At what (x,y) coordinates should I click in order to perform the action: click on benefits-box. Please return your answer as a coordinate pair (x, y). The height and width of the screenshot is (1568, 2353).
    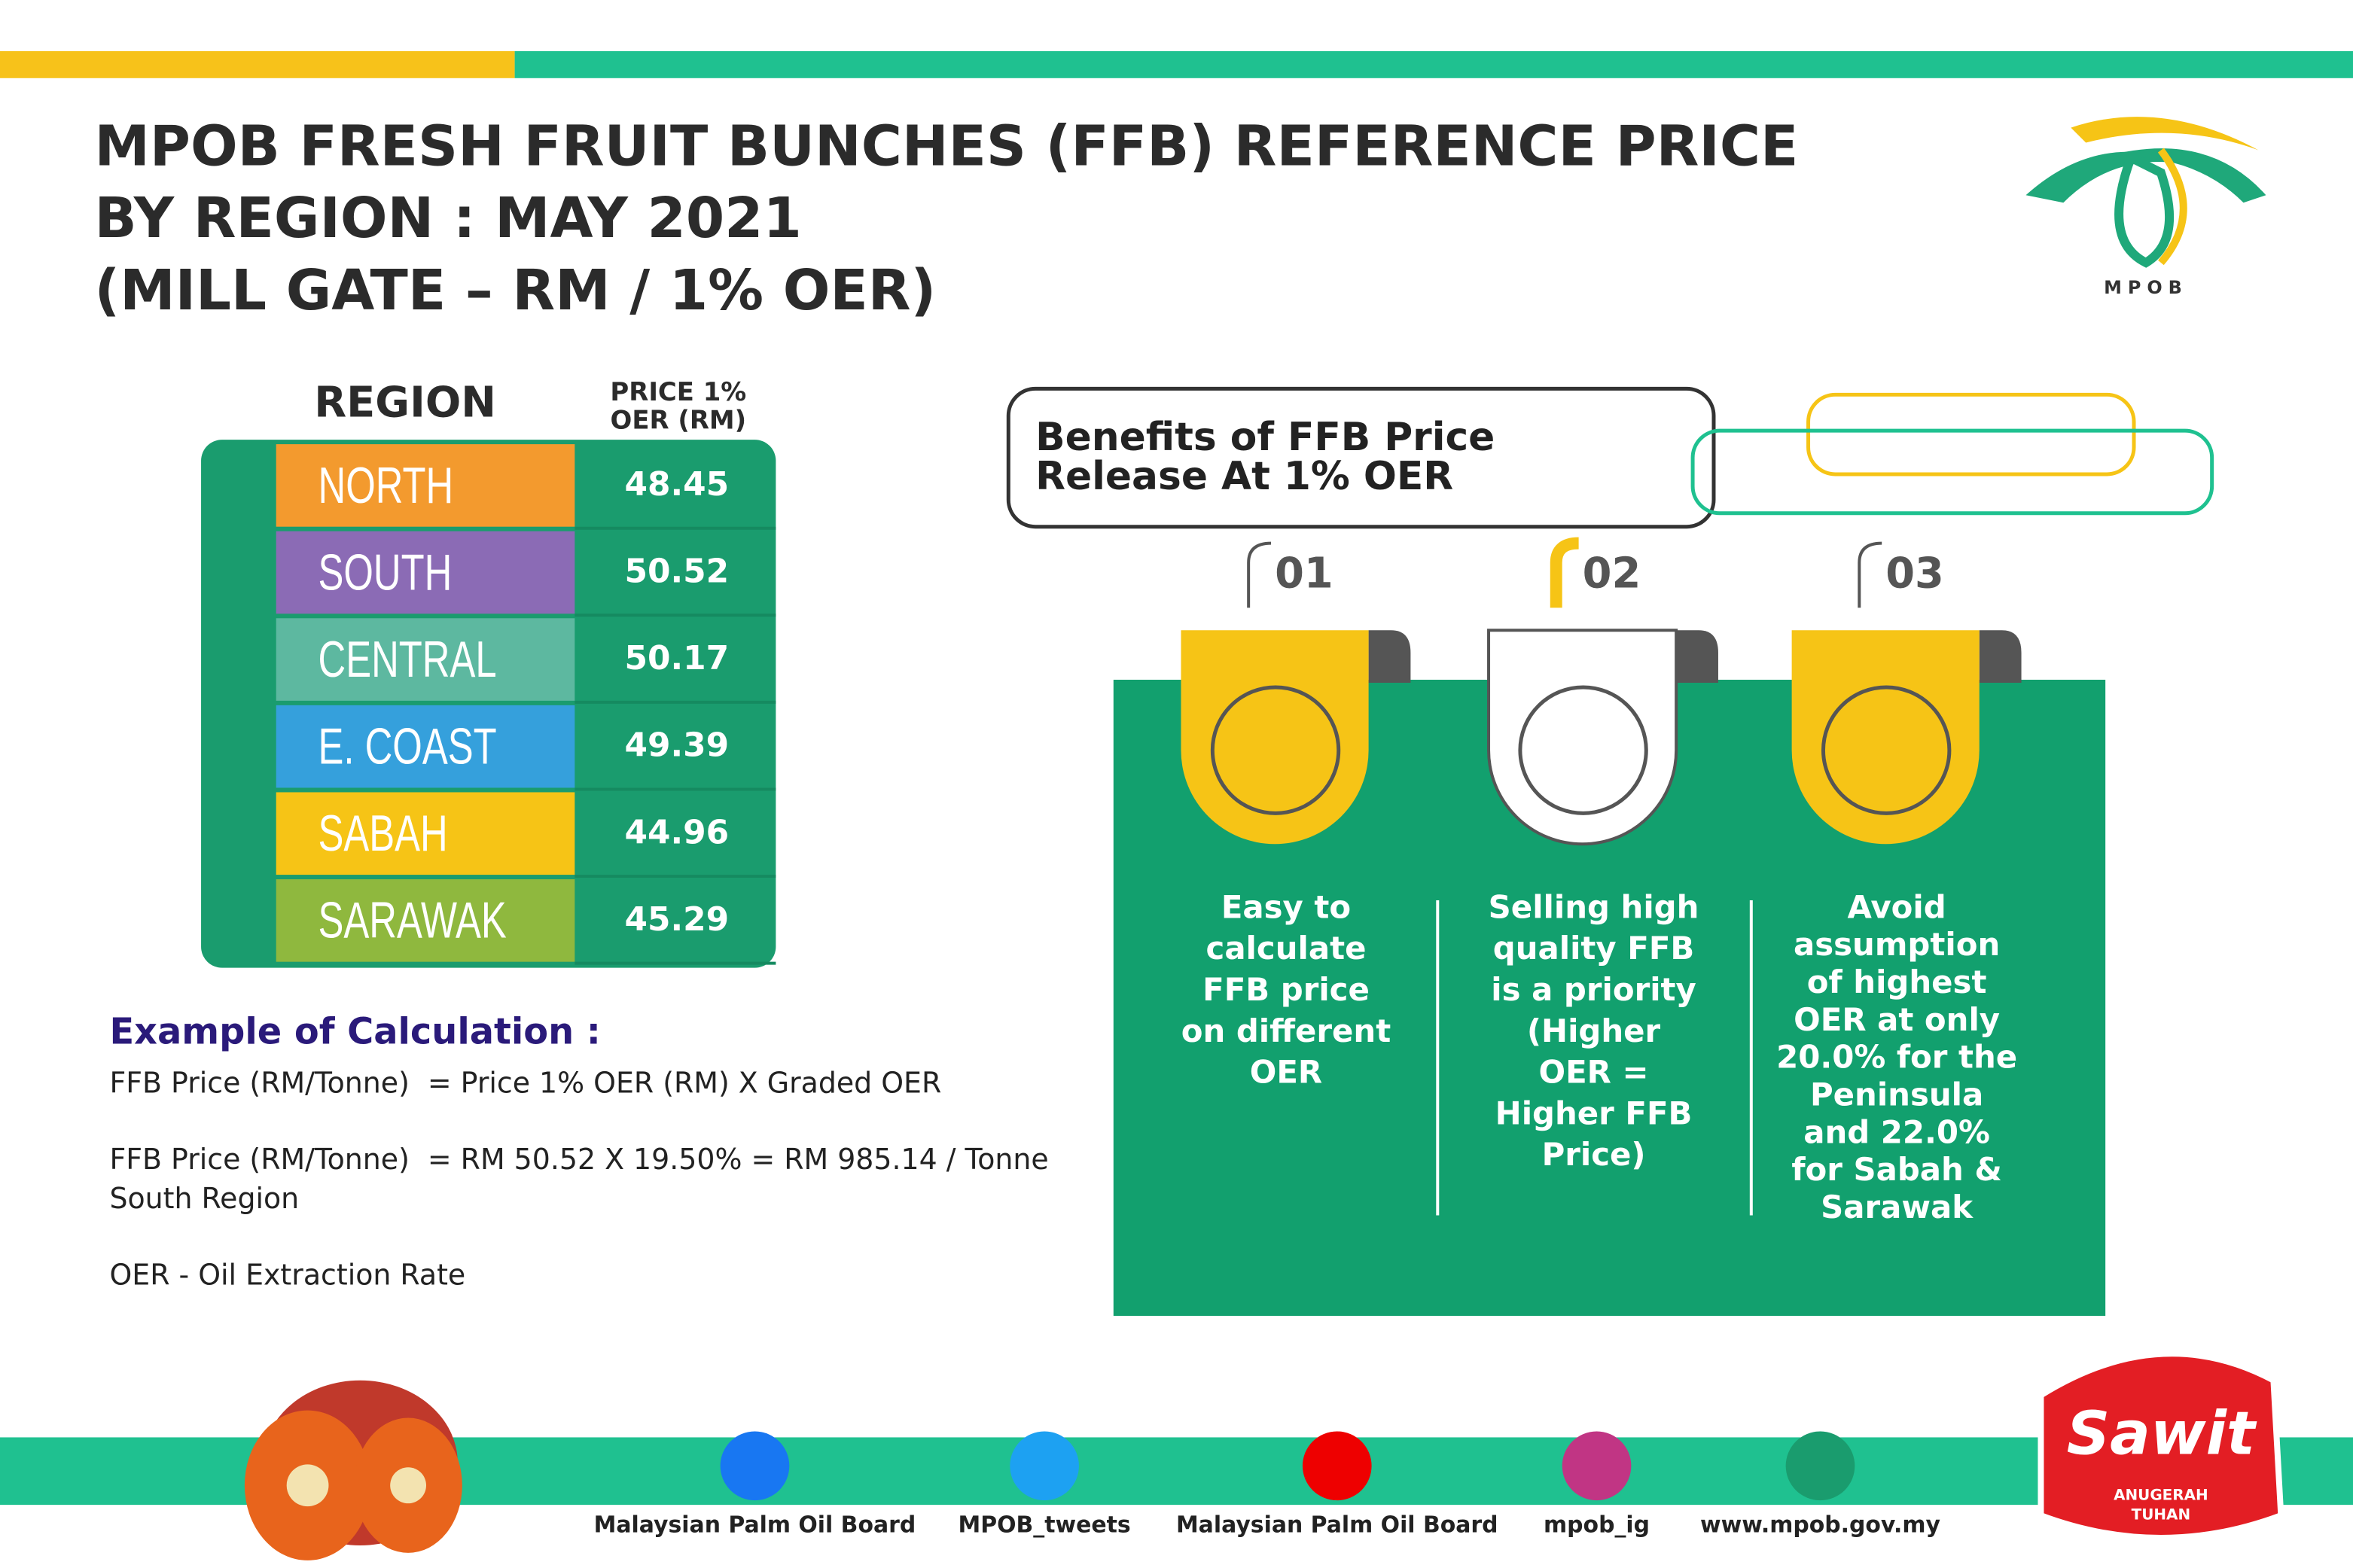
    Looking at the image, I should click on (1361, 457).